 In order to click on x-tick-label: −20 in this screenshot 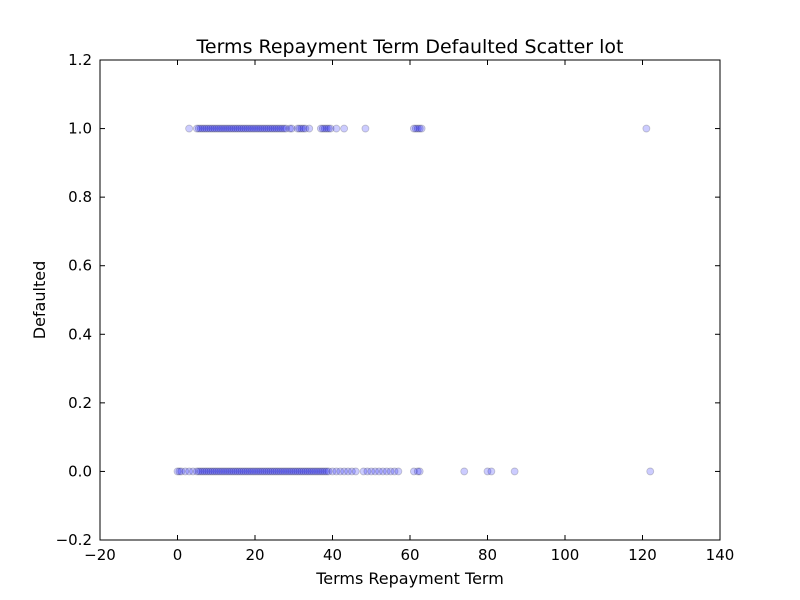, I will do `click(100, 555)`.